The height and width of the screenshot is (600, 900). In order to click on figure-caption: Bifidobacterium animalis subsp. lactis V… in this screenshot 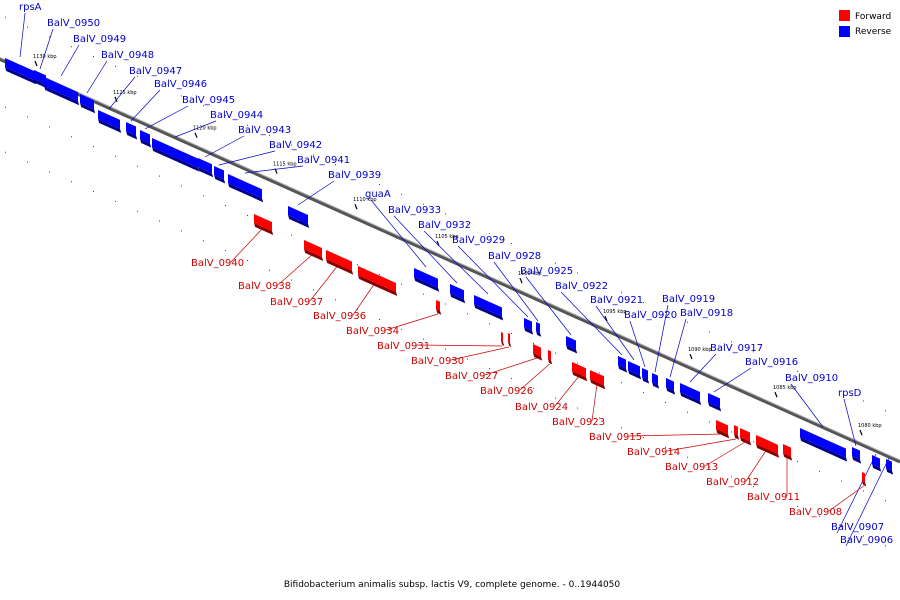, I will do `click(452, 585)`.